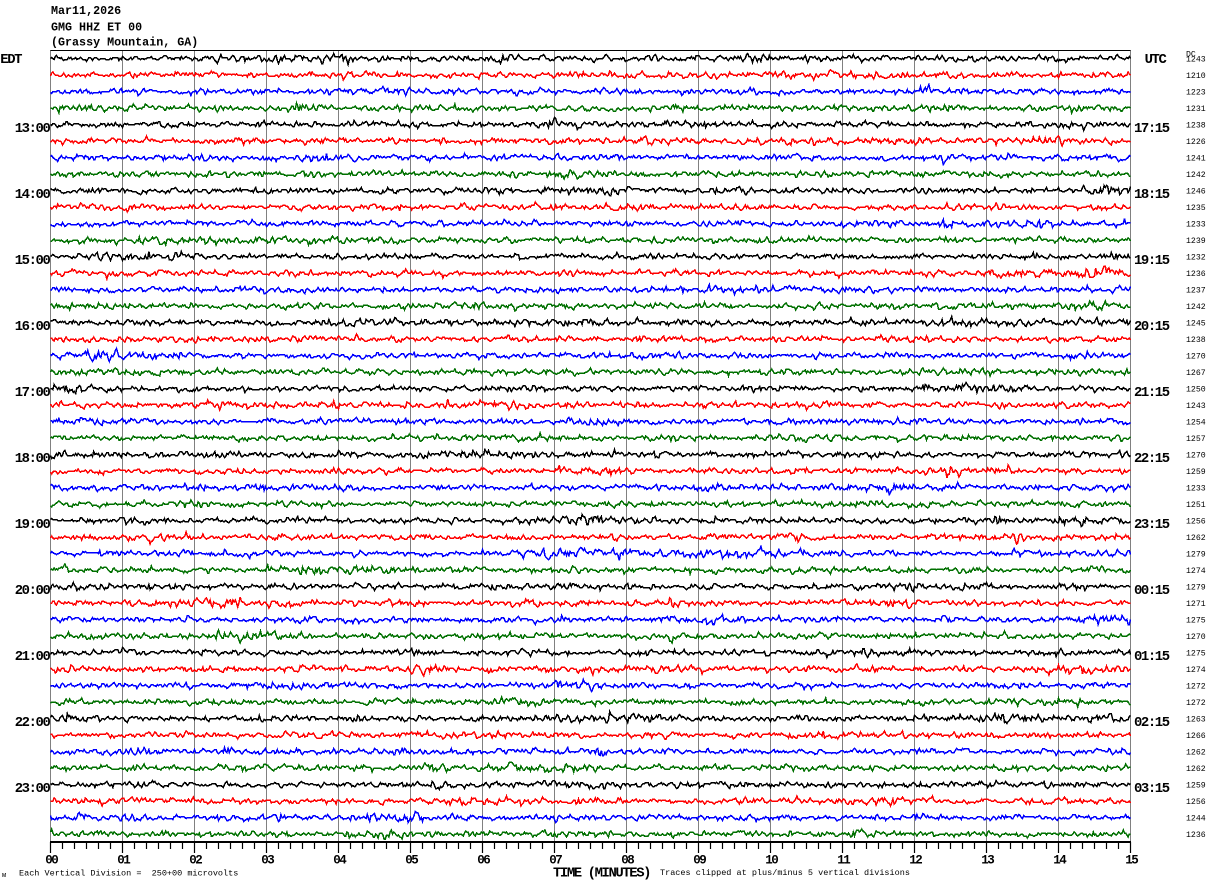 The image size is (1210, 886). Describe the element at coordinates (1060, 861) in the screenshot. I see `svg-text: 14` at that location.